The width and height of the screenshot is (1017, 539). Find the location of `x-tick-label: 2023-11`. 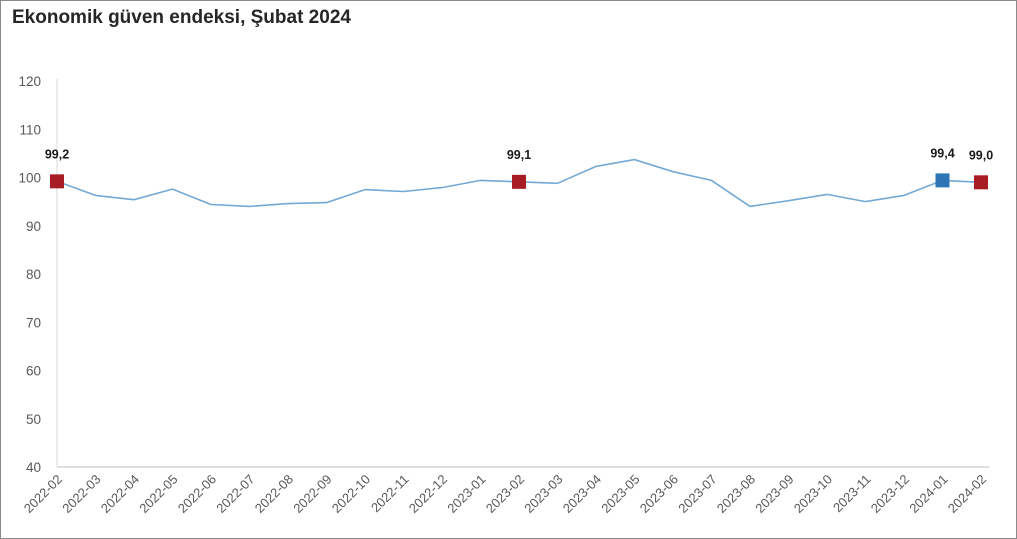

x-tick-label: 2023-11 is located at coordinates (852, 494).